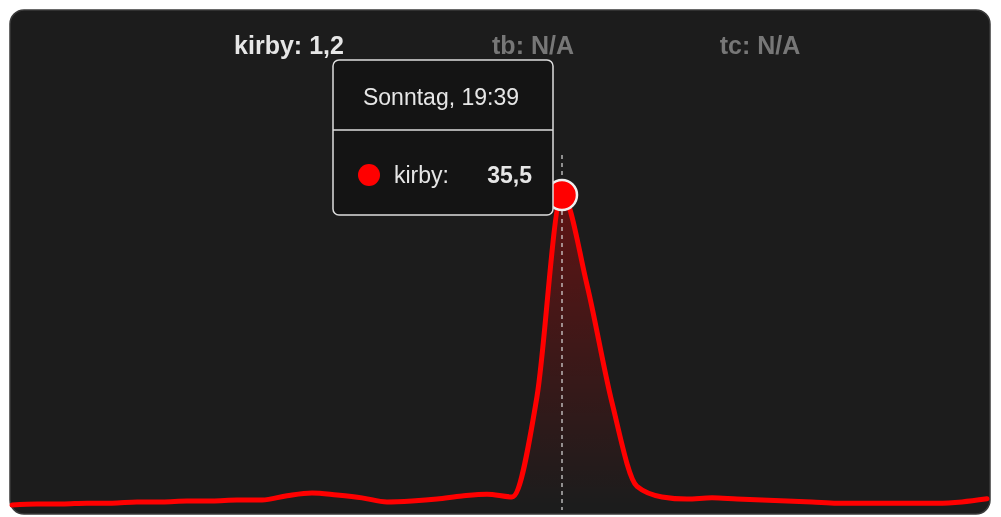 The height and width of the screenshot is (517, 1001). I want to click on text: Sonntag, 19:39, so click(441, 97).